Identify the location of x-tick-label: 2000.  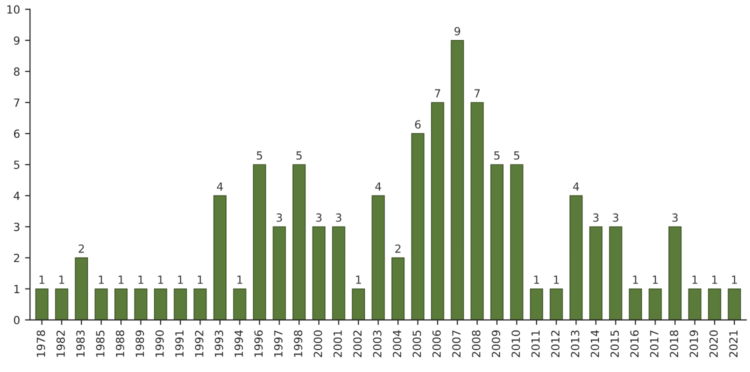
(318, 344).